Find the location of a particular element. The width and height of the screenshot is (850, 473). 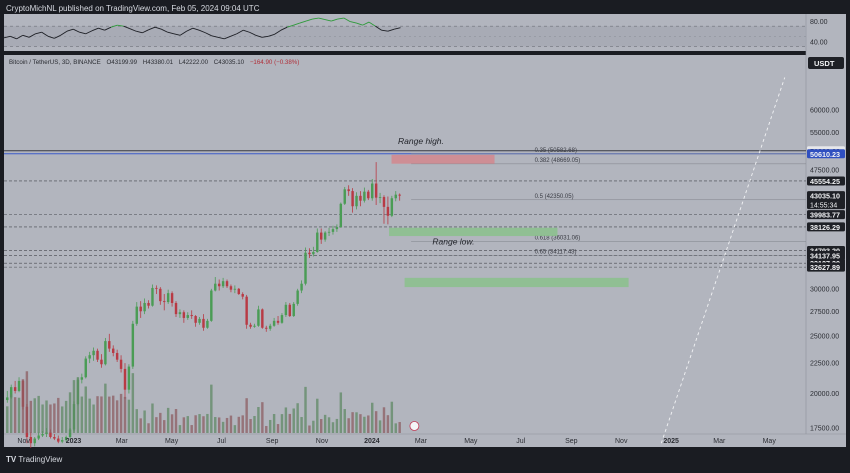

ohlc-change: −164.90 (−0.38%) is located at coordinates (274, 62).